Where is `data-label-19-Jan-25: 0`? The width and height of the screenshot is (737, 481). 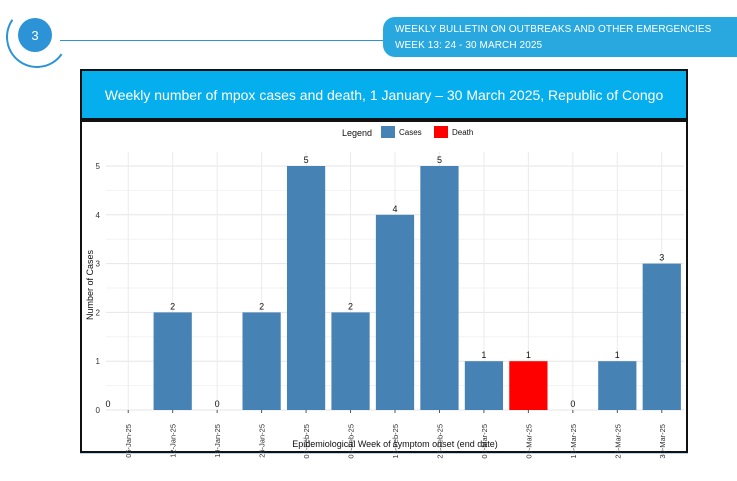
data-label-19-Jan-25: 0 is located at coordinates (217, 404).